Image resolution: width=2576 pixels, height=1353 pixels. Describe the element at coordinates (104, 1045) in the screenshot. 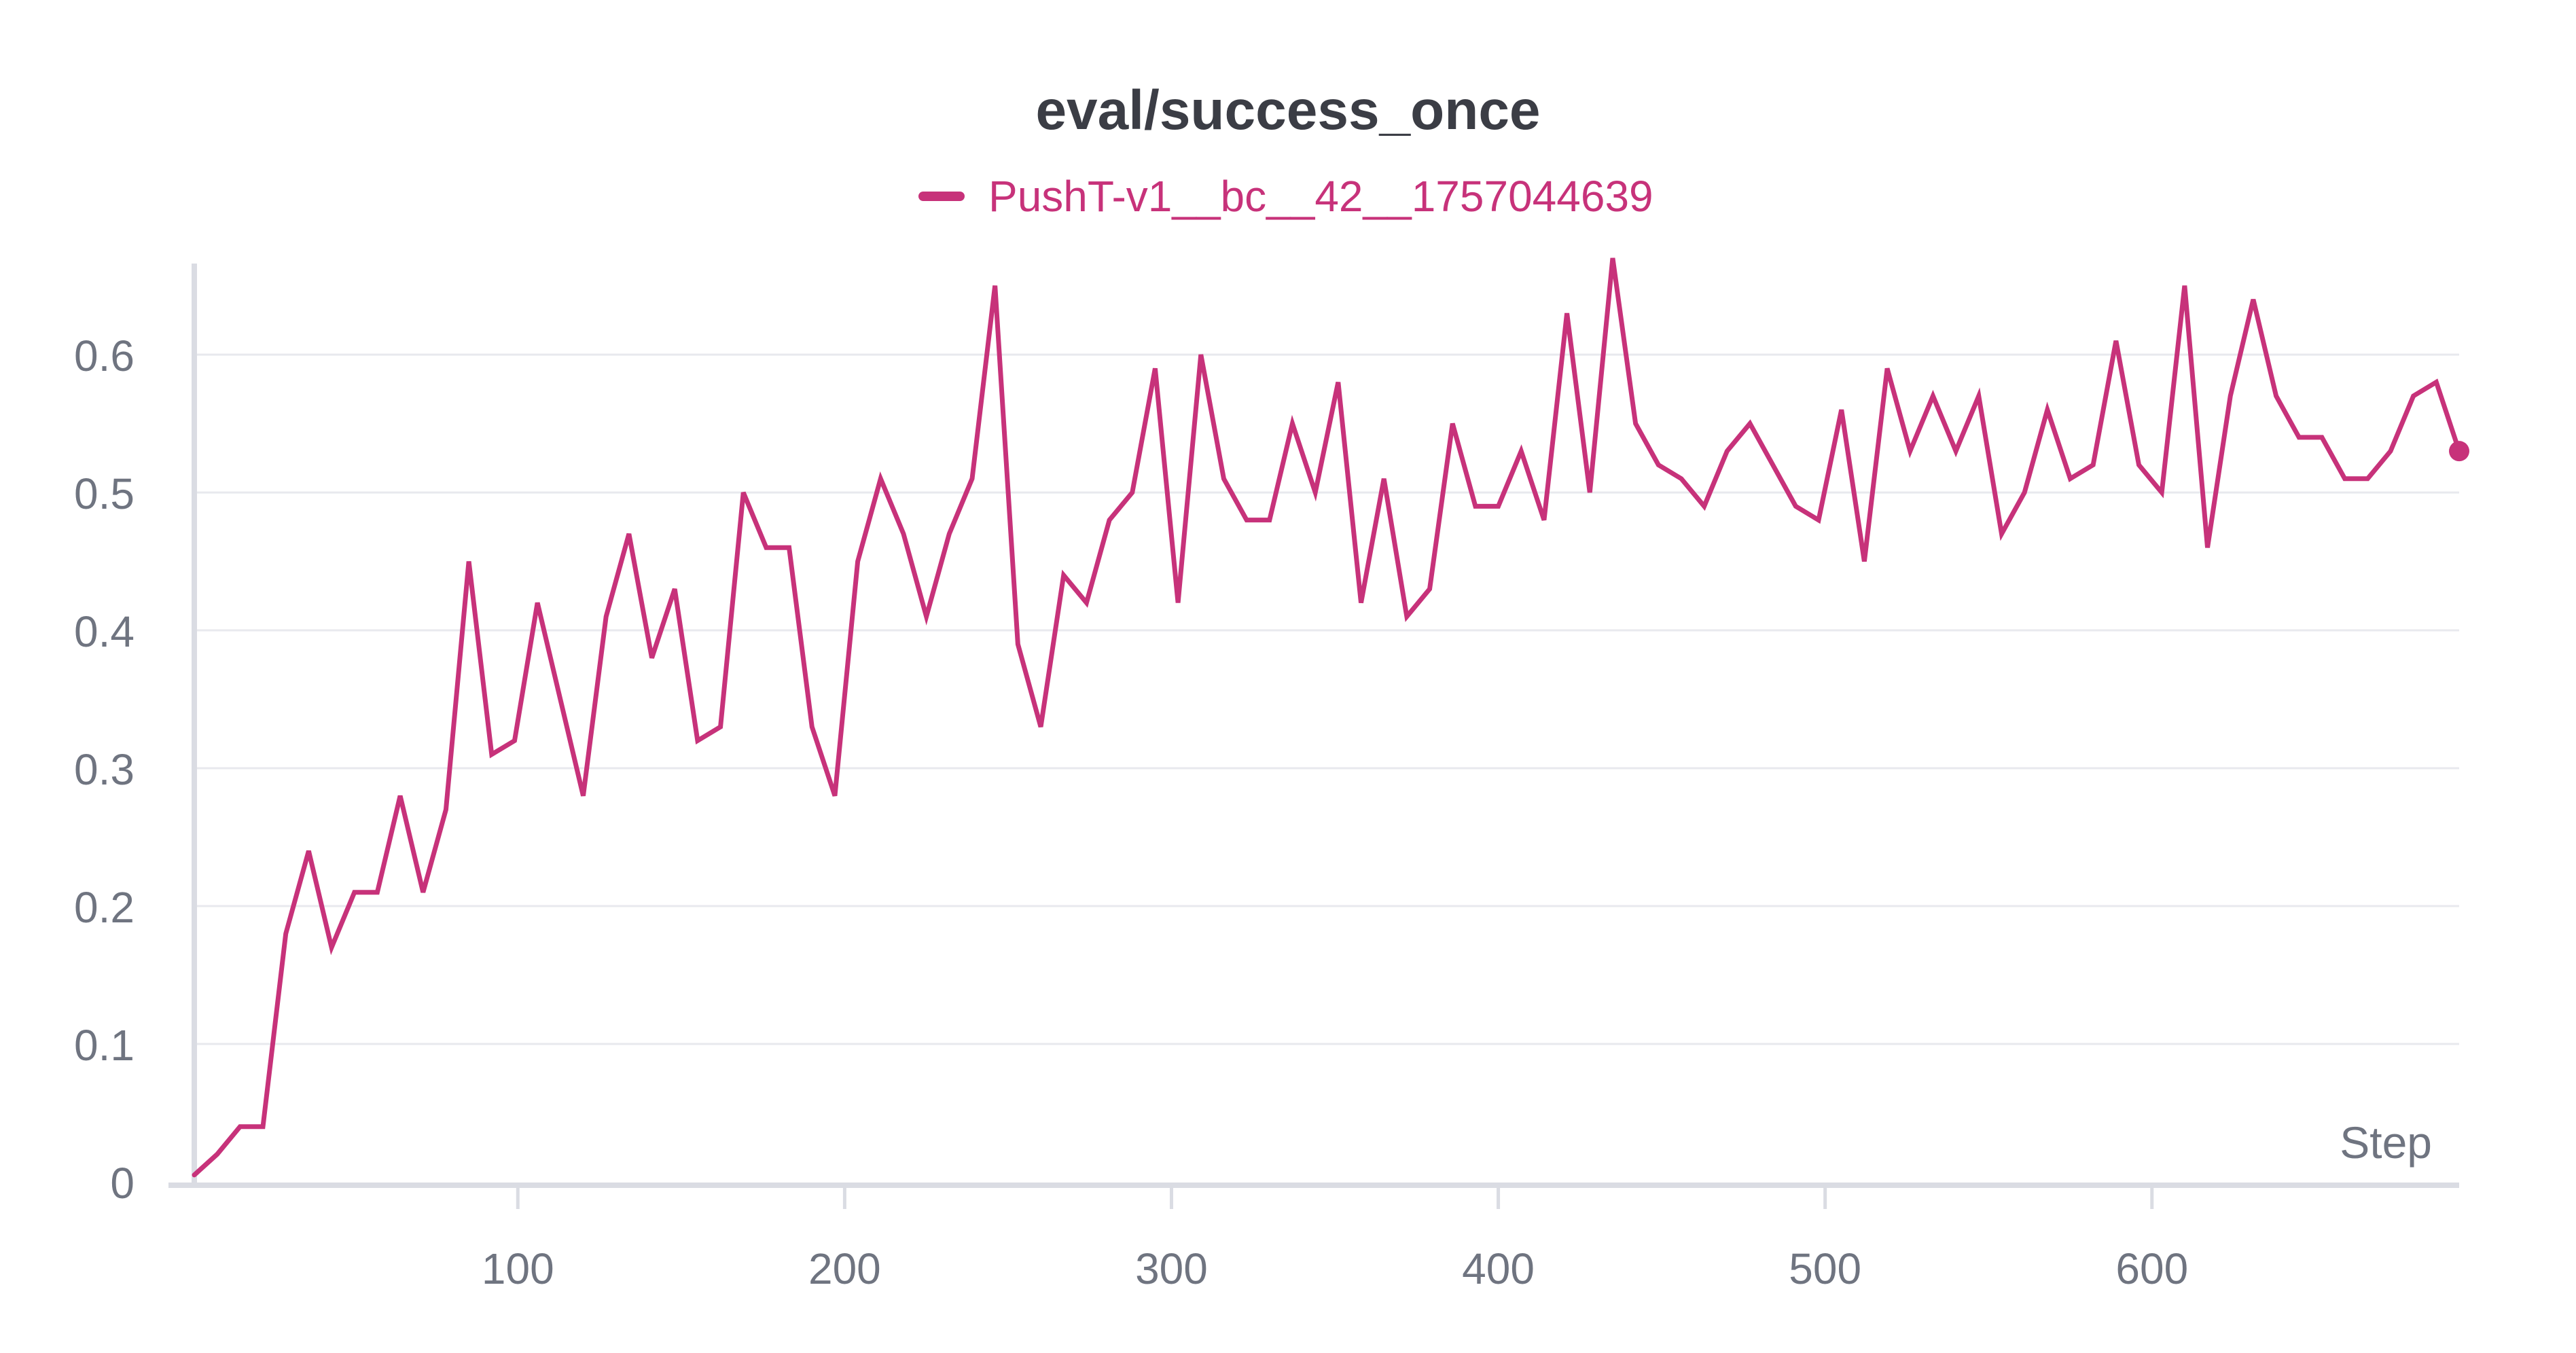

I see `y-tick-label: 0.1` at that location.